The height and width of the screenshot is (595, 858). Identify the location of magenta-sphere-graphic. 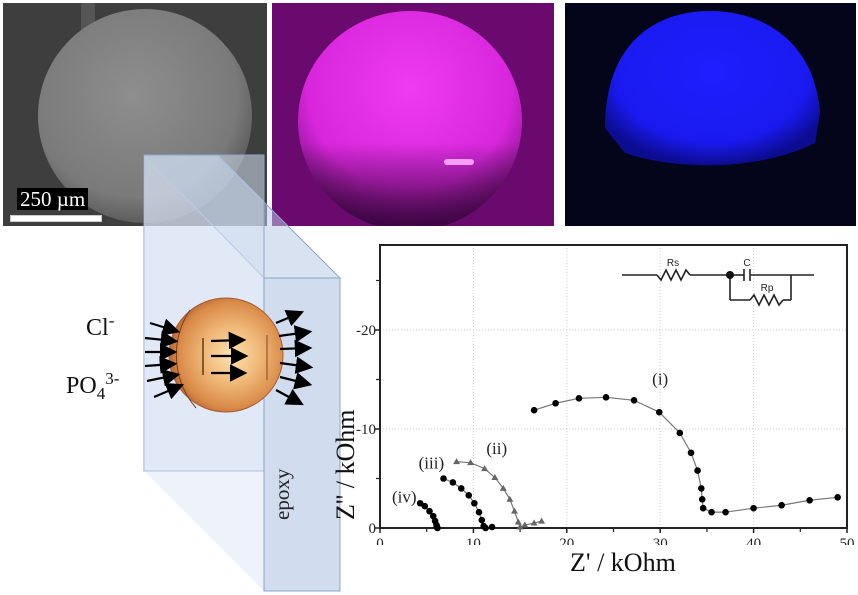
(410, 118).